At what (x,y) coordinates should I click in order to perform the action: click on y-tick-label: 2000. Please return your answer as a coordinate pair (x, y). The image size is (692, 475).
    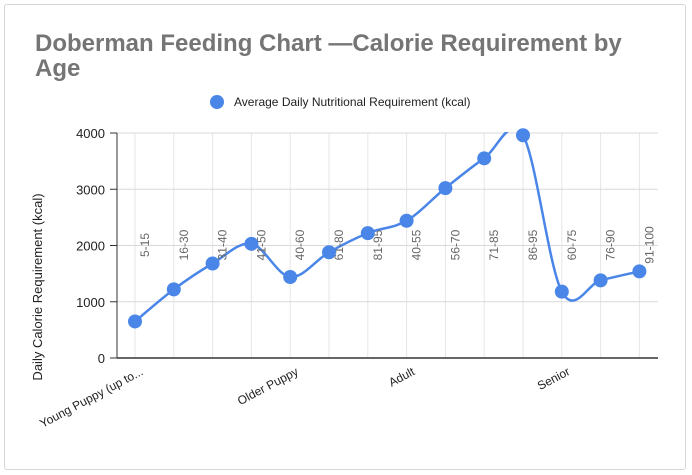
    Looking at the image, I should click on (90, 246).